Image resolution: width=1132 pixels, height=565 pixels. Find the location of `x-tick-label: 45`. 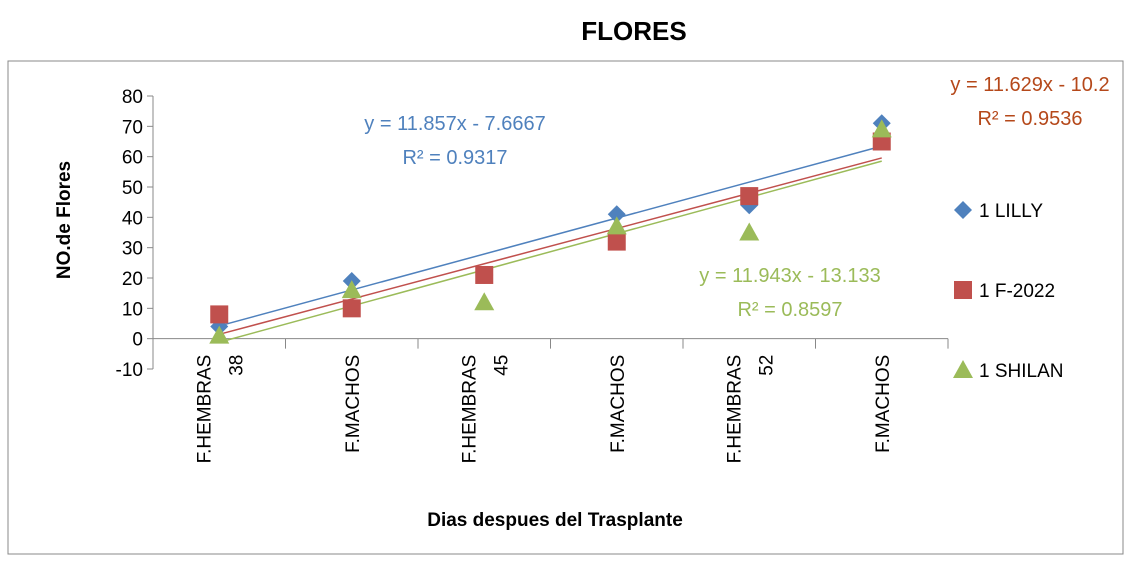

x-tick-label: 45 is located at coordinates (501, 365).